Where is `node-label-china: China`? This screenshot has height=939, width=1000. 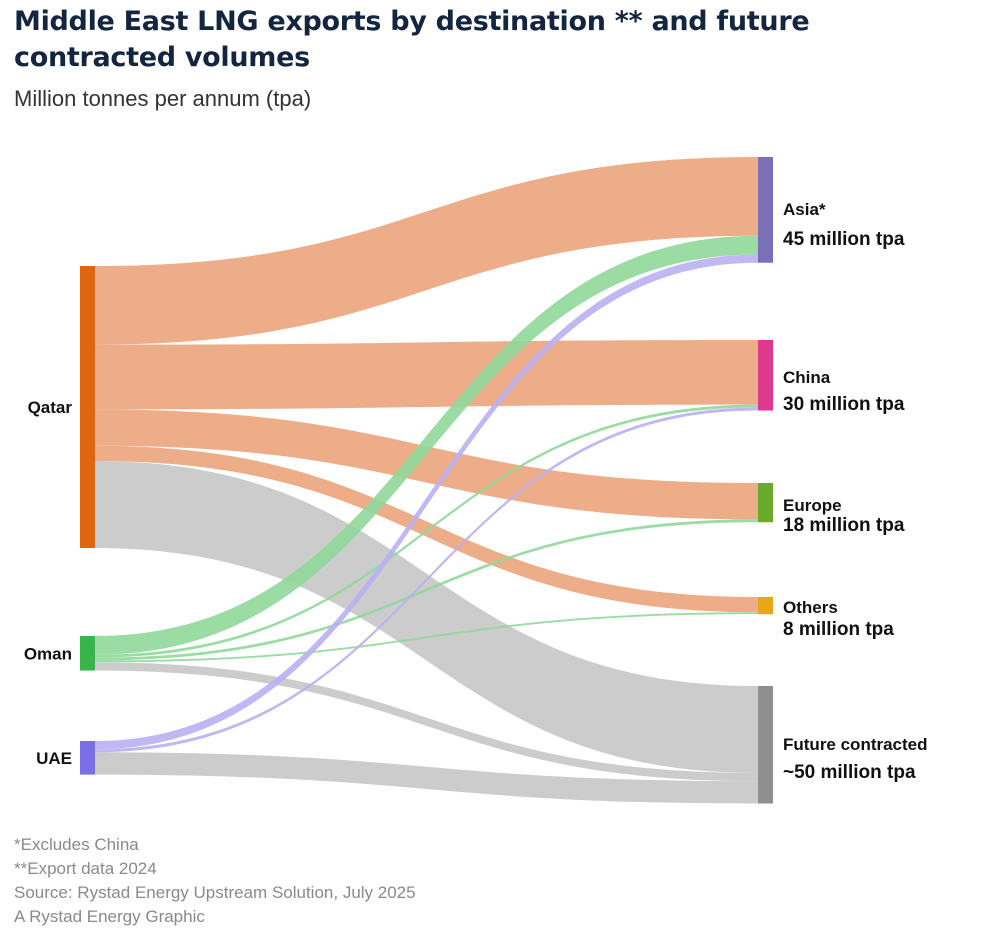 node-label-china: China is located at coordinates (807, 377).